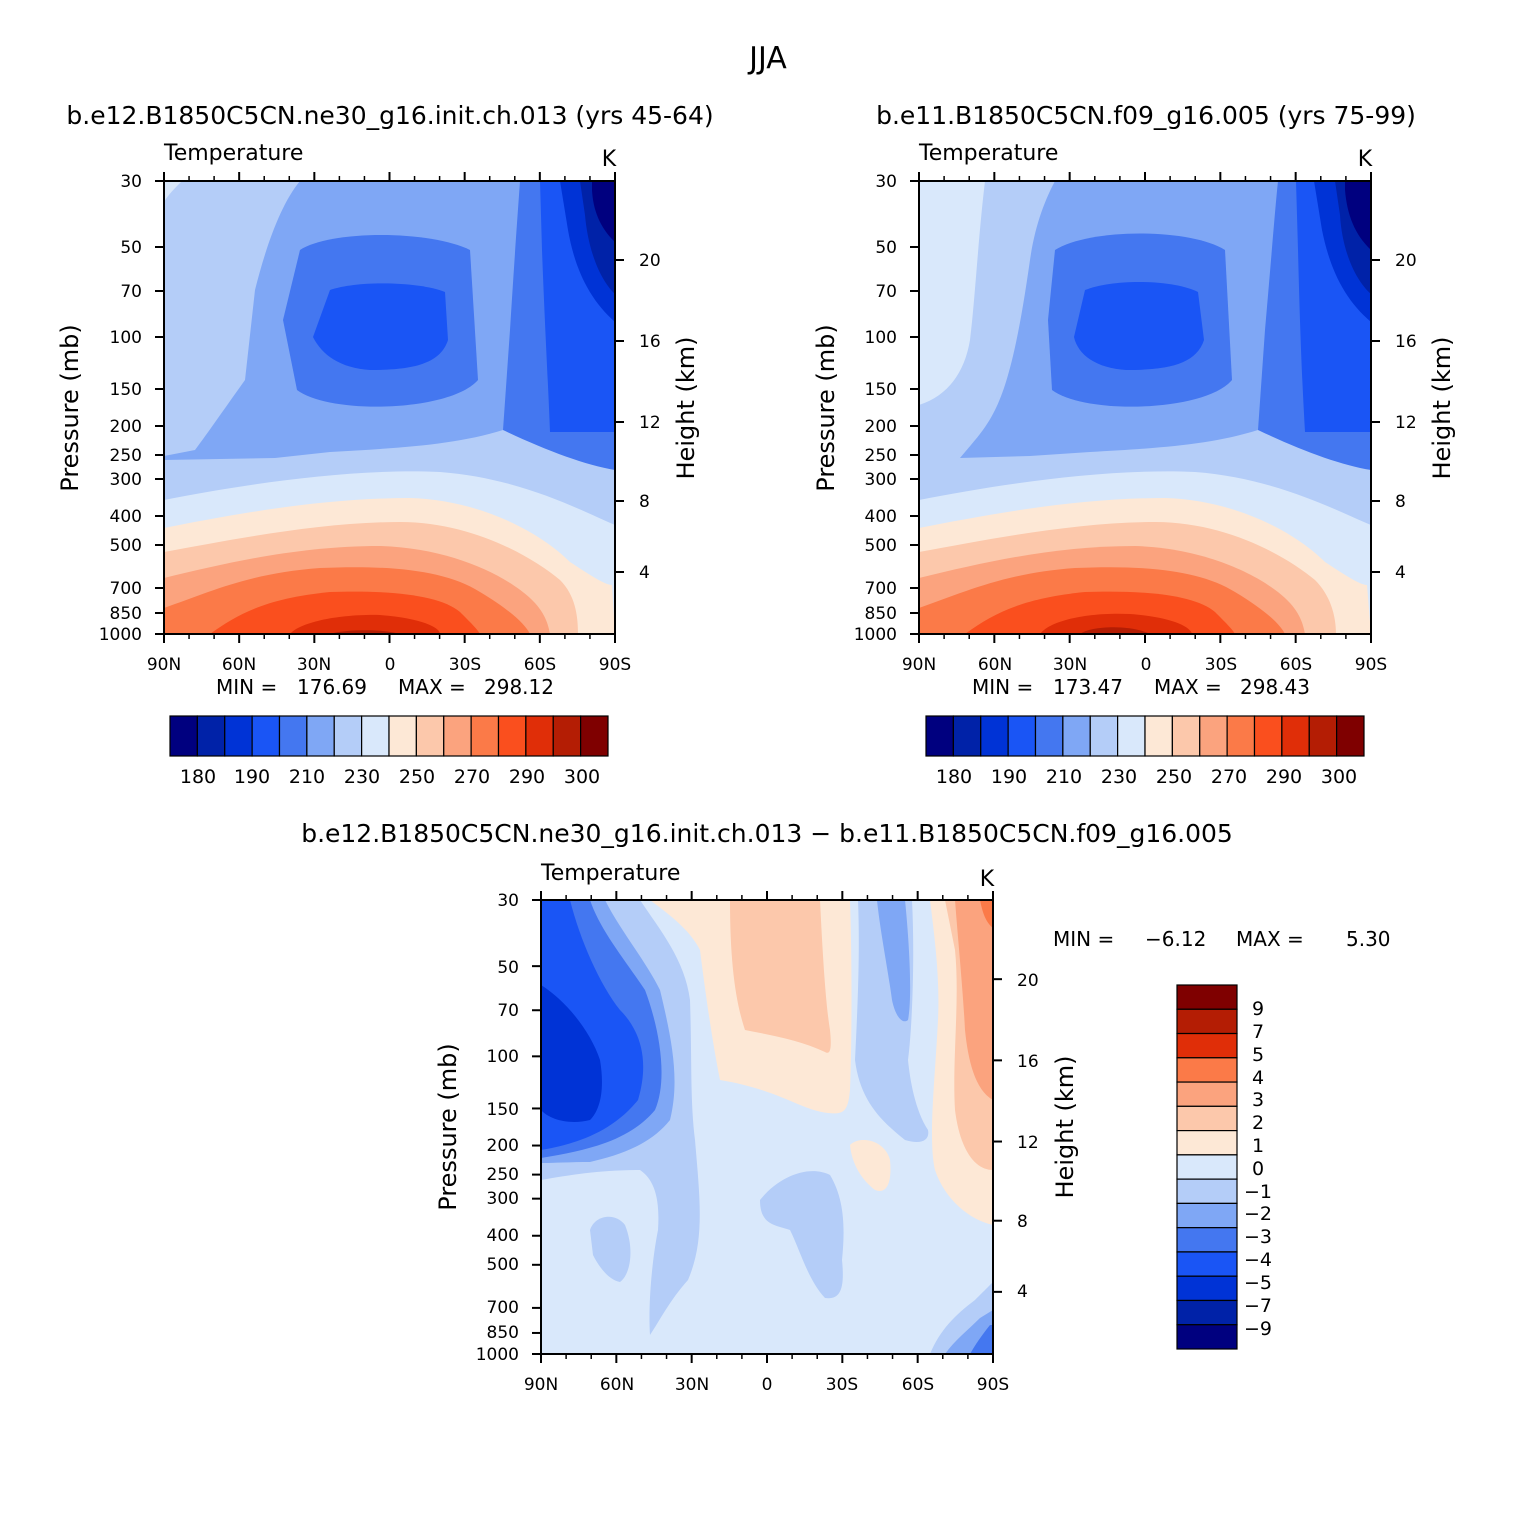  What do you see at coordinates (1221, 665) in the screenshot?
I see `panel-2-x-tick: 30S` at bounding box center [1221, 665].